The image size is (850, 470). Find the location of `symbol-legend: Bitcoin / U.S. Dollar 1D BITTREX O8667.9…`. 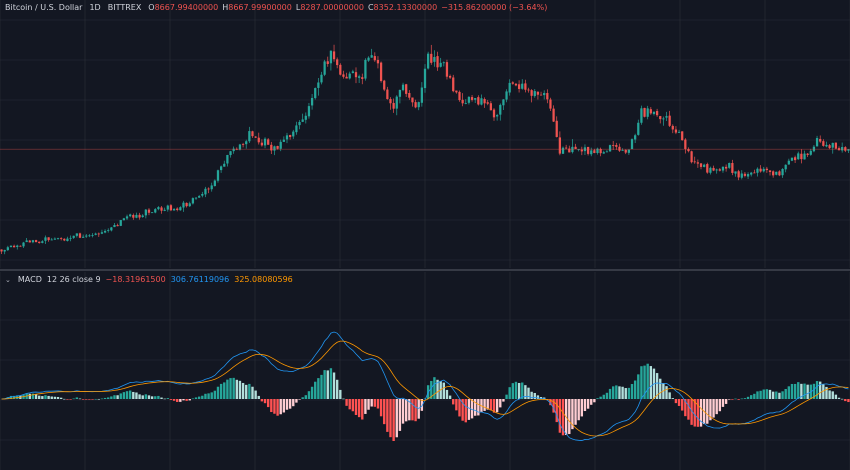

symbol-legend: Bitcoin / U.S. Dollar 1D BITTREX O8667.9… is located at coordinates (276, 7).